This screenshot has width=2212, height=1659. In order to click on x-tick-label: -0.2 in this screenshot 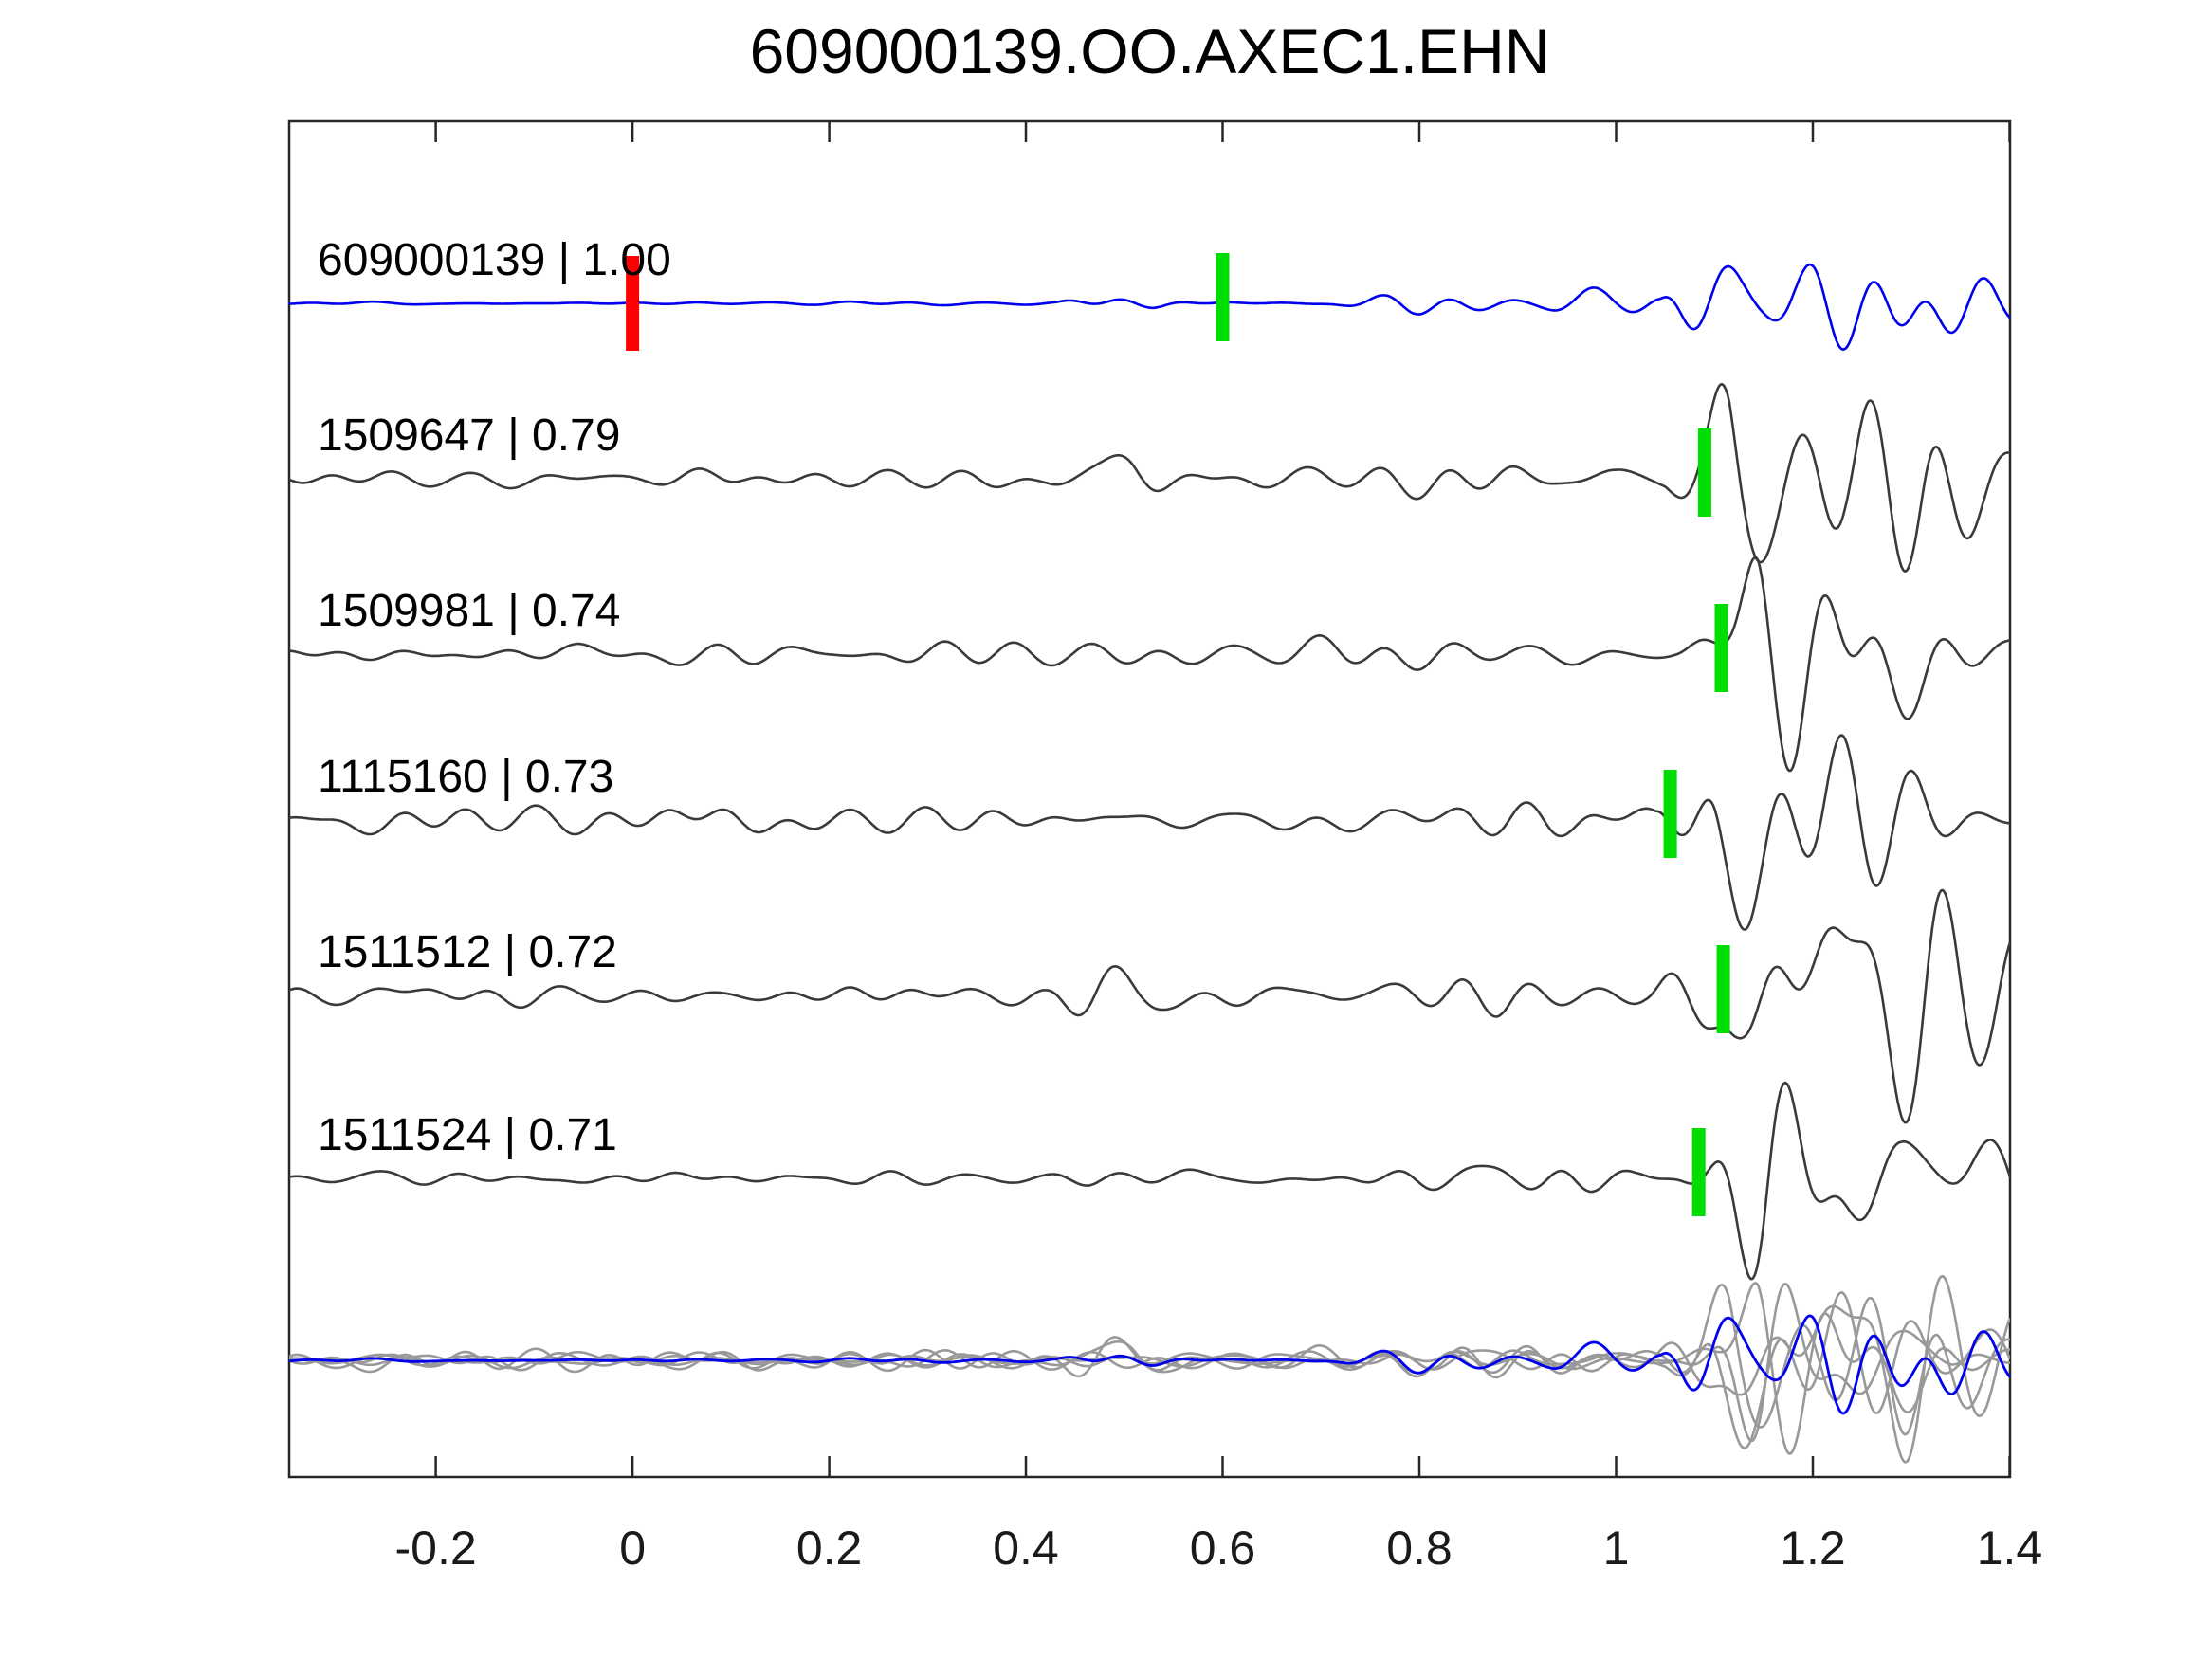, I will do `click(436, 1548)`.